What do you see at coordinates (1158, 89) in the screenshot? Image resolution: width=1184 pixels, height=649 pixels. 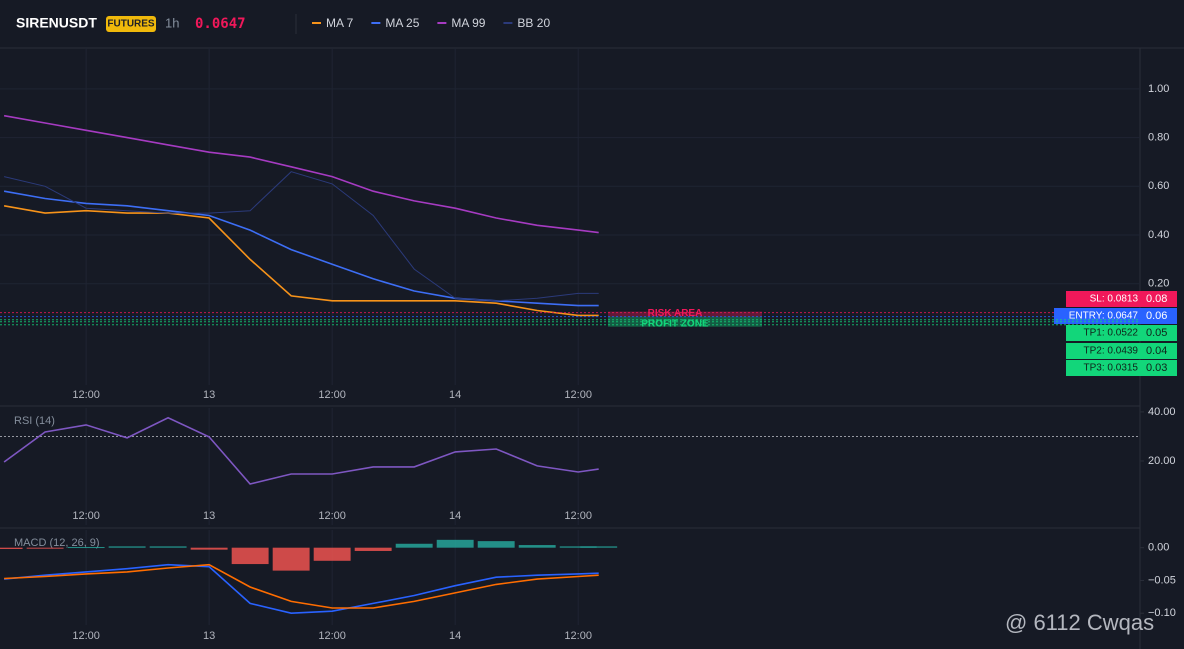 I see `y-tick-label: 1.00` at bounding box center [1158, 89].